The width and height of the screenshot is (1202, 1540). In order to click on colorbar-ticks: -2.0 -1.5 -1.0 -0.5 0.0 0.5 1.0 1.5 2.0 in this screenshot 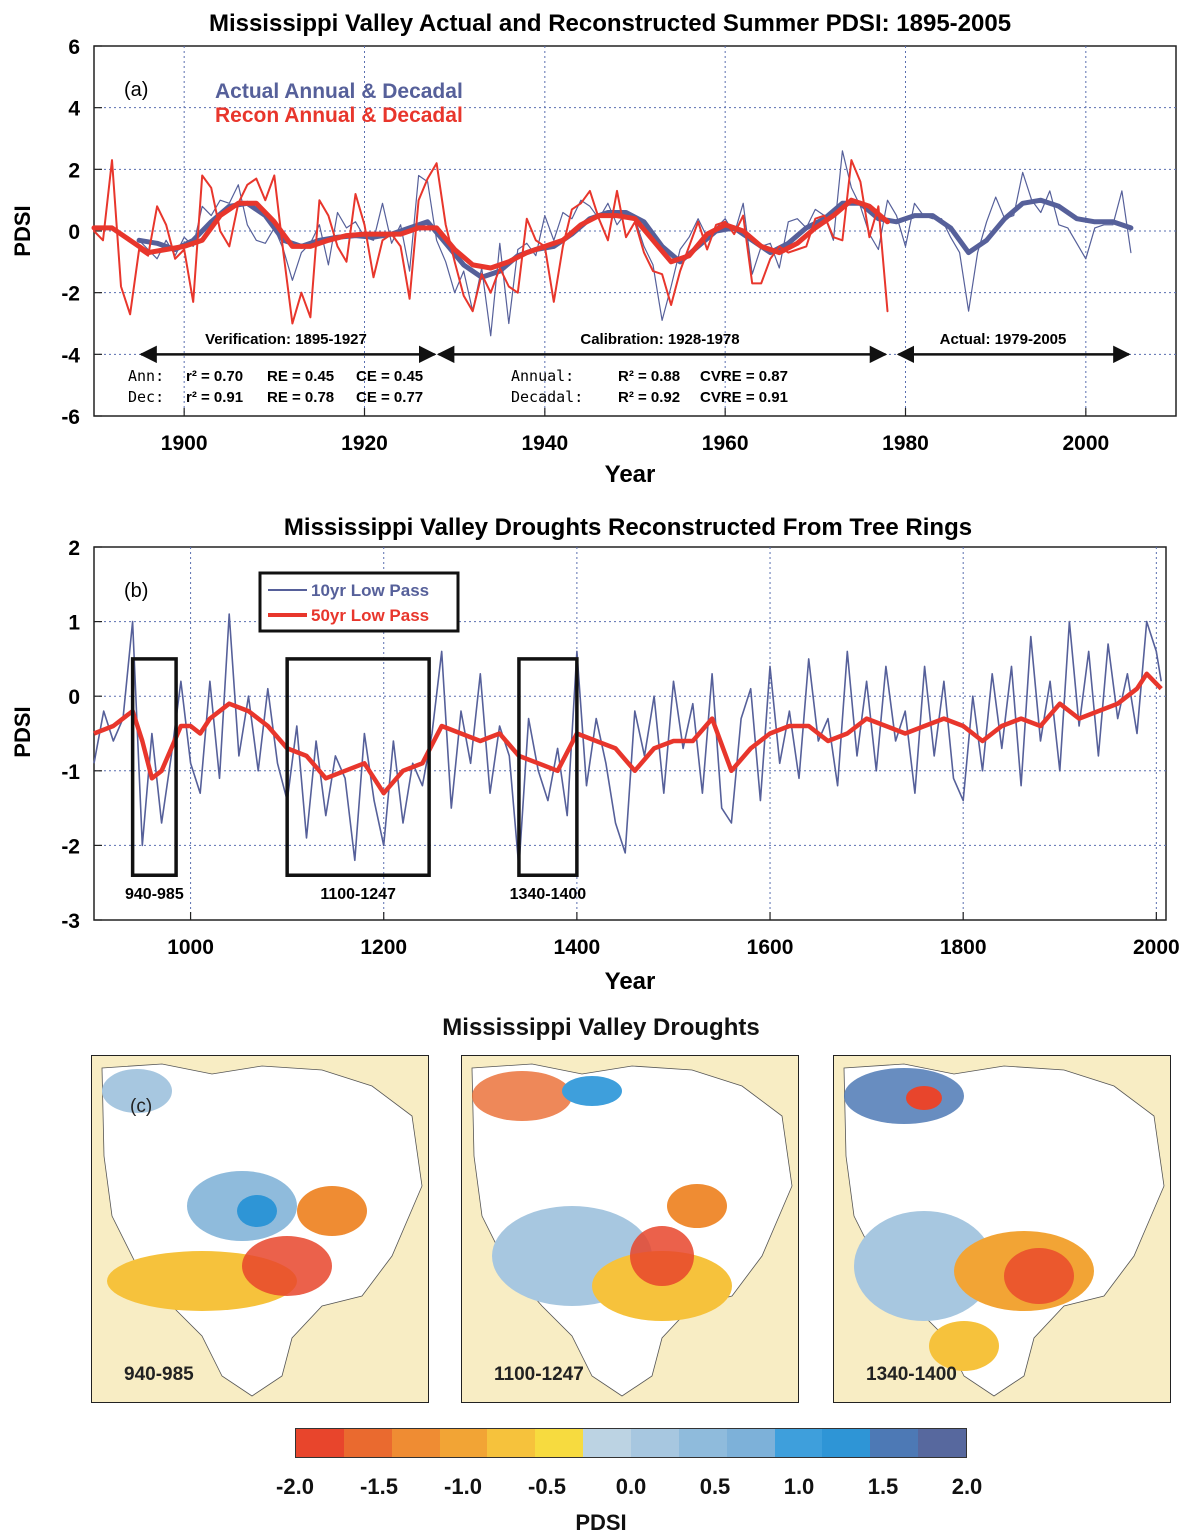, I will do `click(629, 1489)`.